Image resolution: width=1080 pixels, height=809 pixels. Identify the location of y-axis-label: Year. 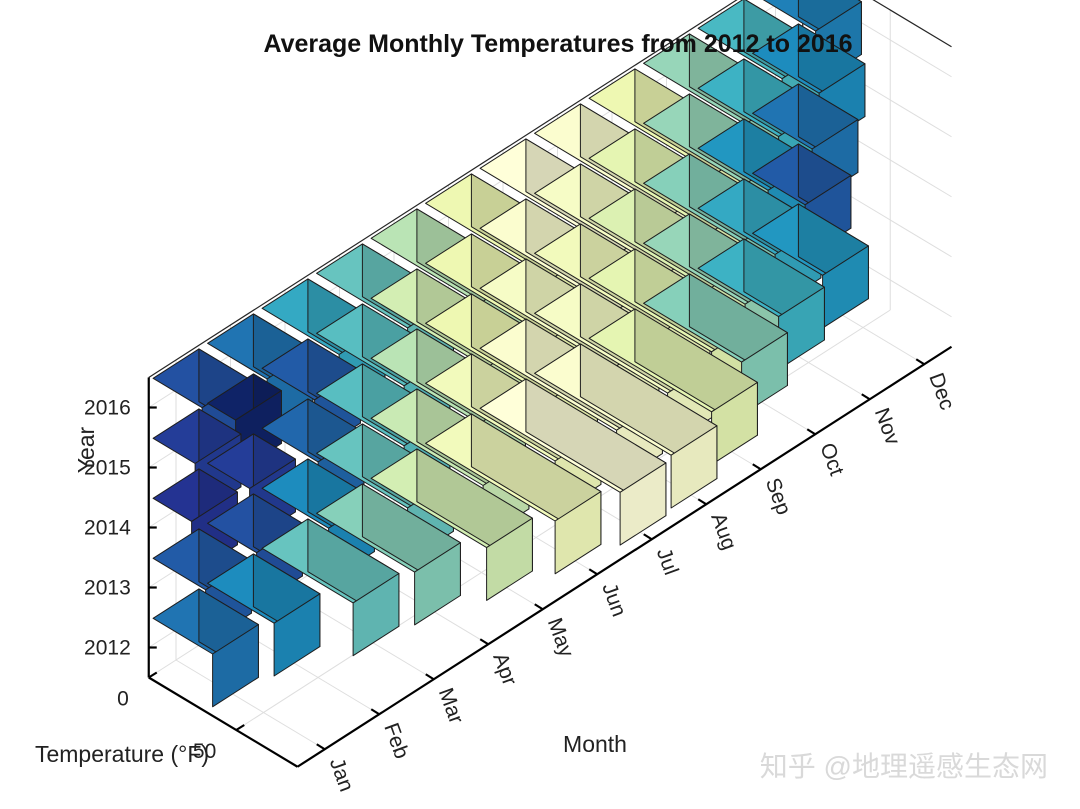
(86, 449).